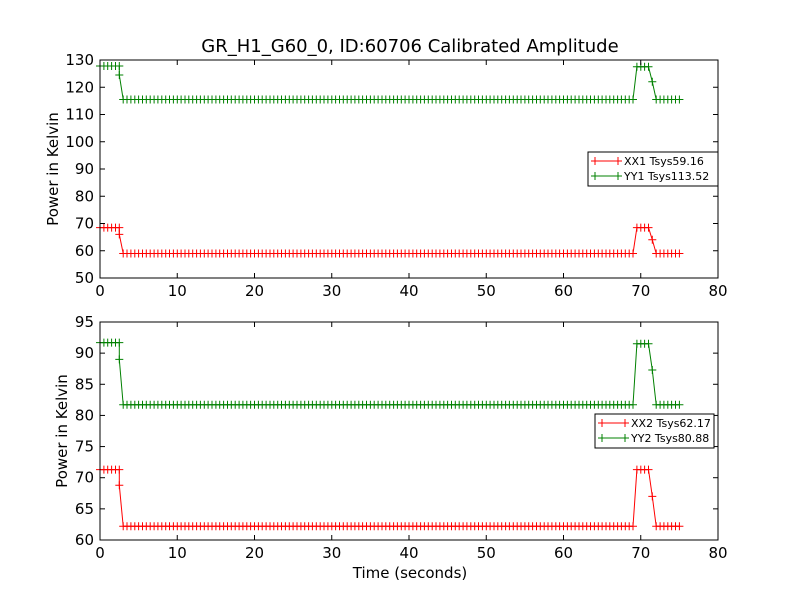  I want to click on legend: XX2 Tsys62.17 YY2 Tsys80.88, so click(654, 431).